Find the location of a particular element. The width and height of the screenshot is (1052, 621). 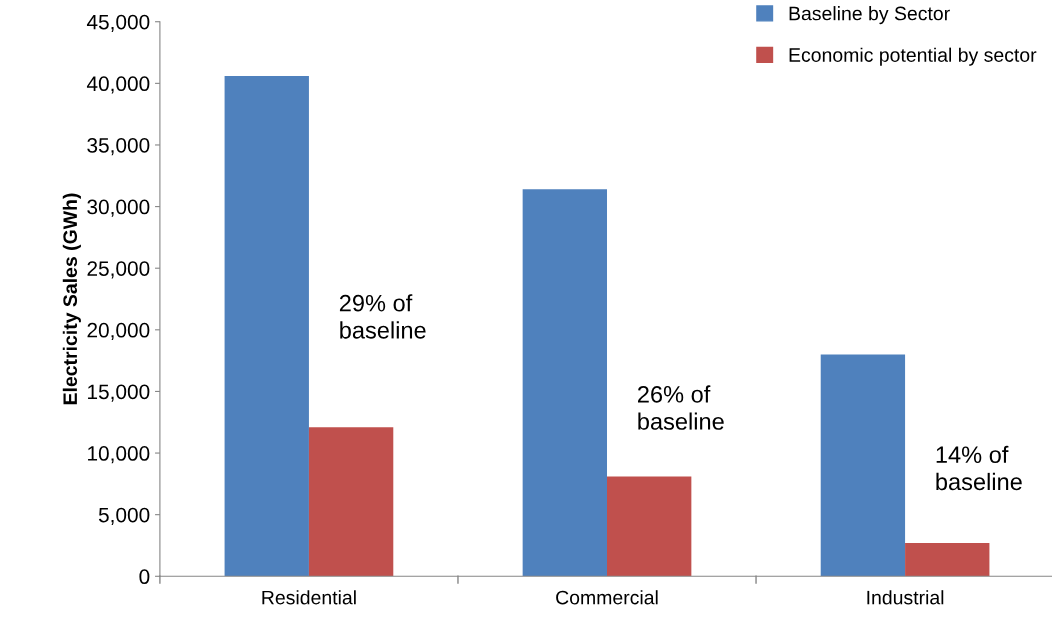

legend-label: Baseline by Sector is located at coordinates (869, 15).